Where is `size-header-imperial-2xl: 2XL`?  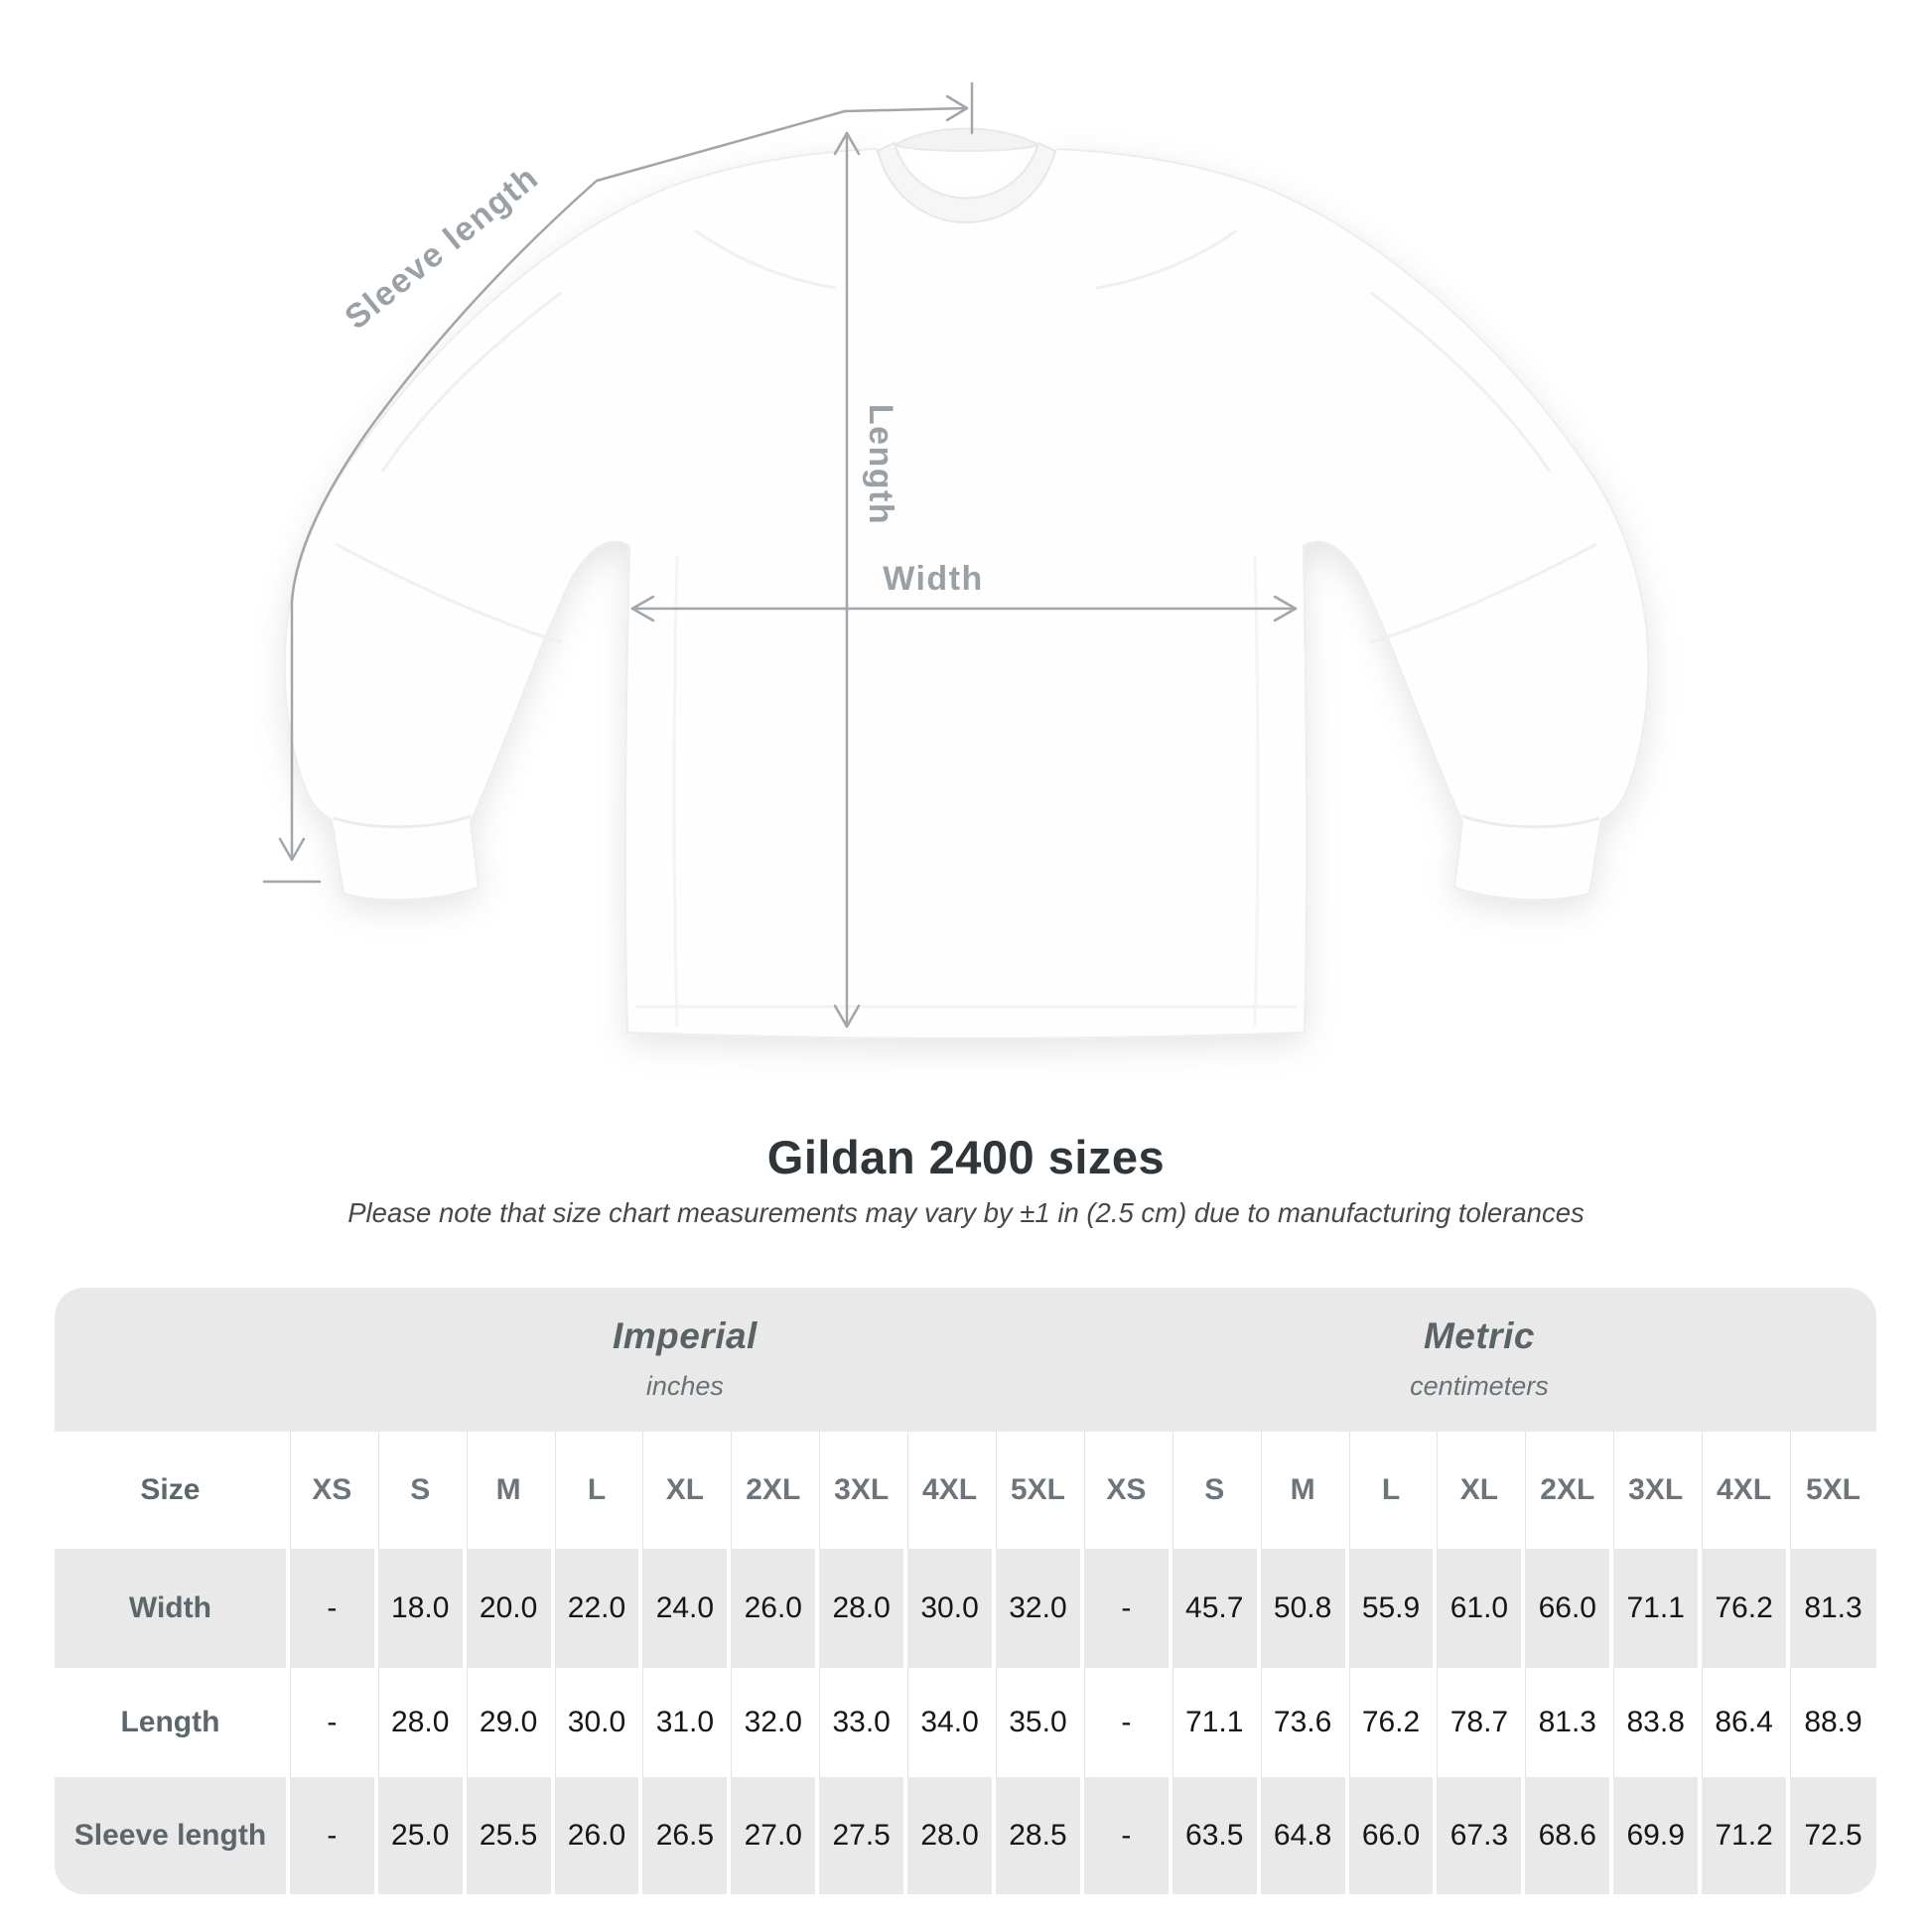
size-header-imperial-2xl: 2XL is located at coordinates (772, 1491).